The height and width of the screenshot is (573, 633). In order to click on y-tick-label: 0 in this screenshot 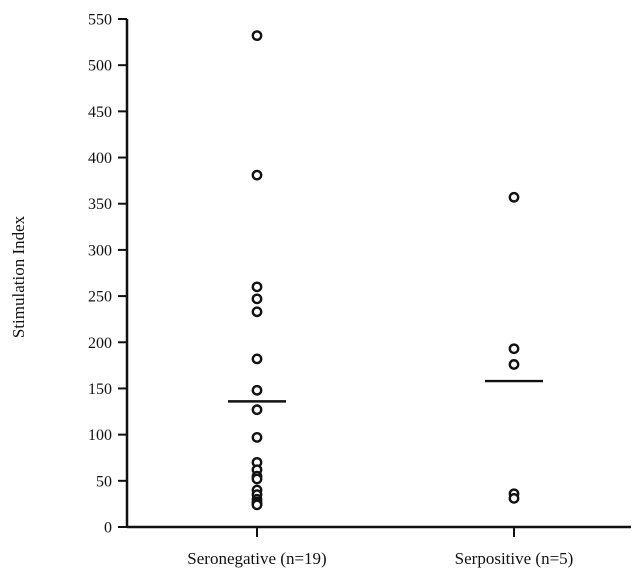, I will do `click(108, 528)`.